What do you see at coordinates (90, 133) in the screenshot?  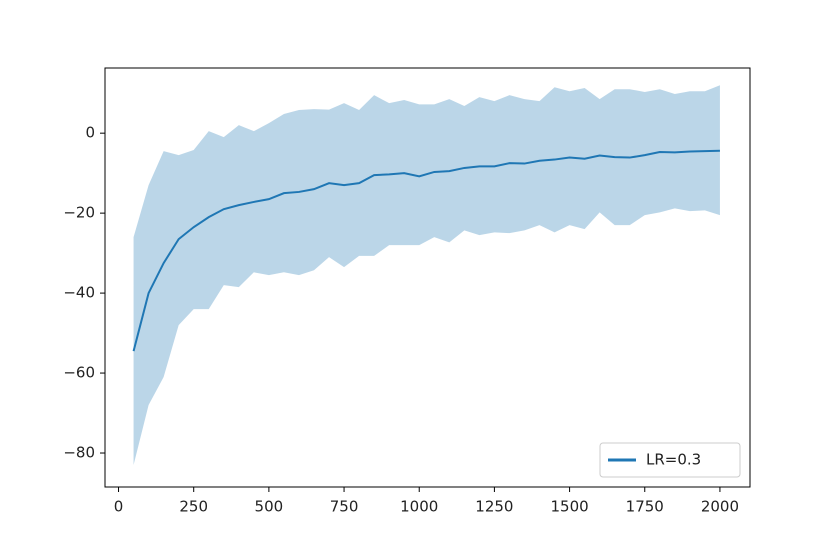 I see `y-tick-label: 0` at bounding box center [90, 133].